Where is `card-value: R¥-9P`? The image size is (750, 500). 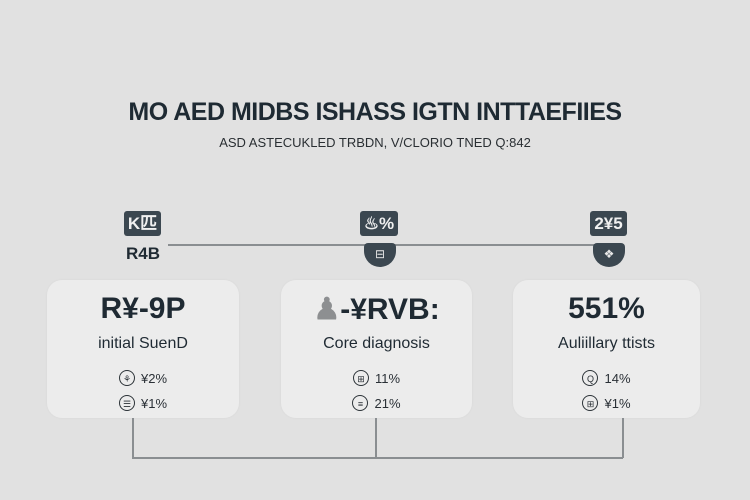 card-value: R¥-9P is located at coordinates (143, 308).